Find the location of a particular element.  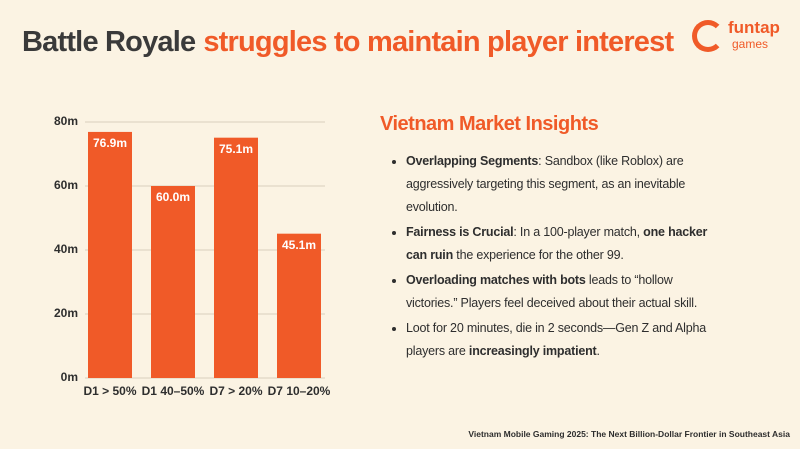

value-label: 76.9m is located at coordinates (110, 143).